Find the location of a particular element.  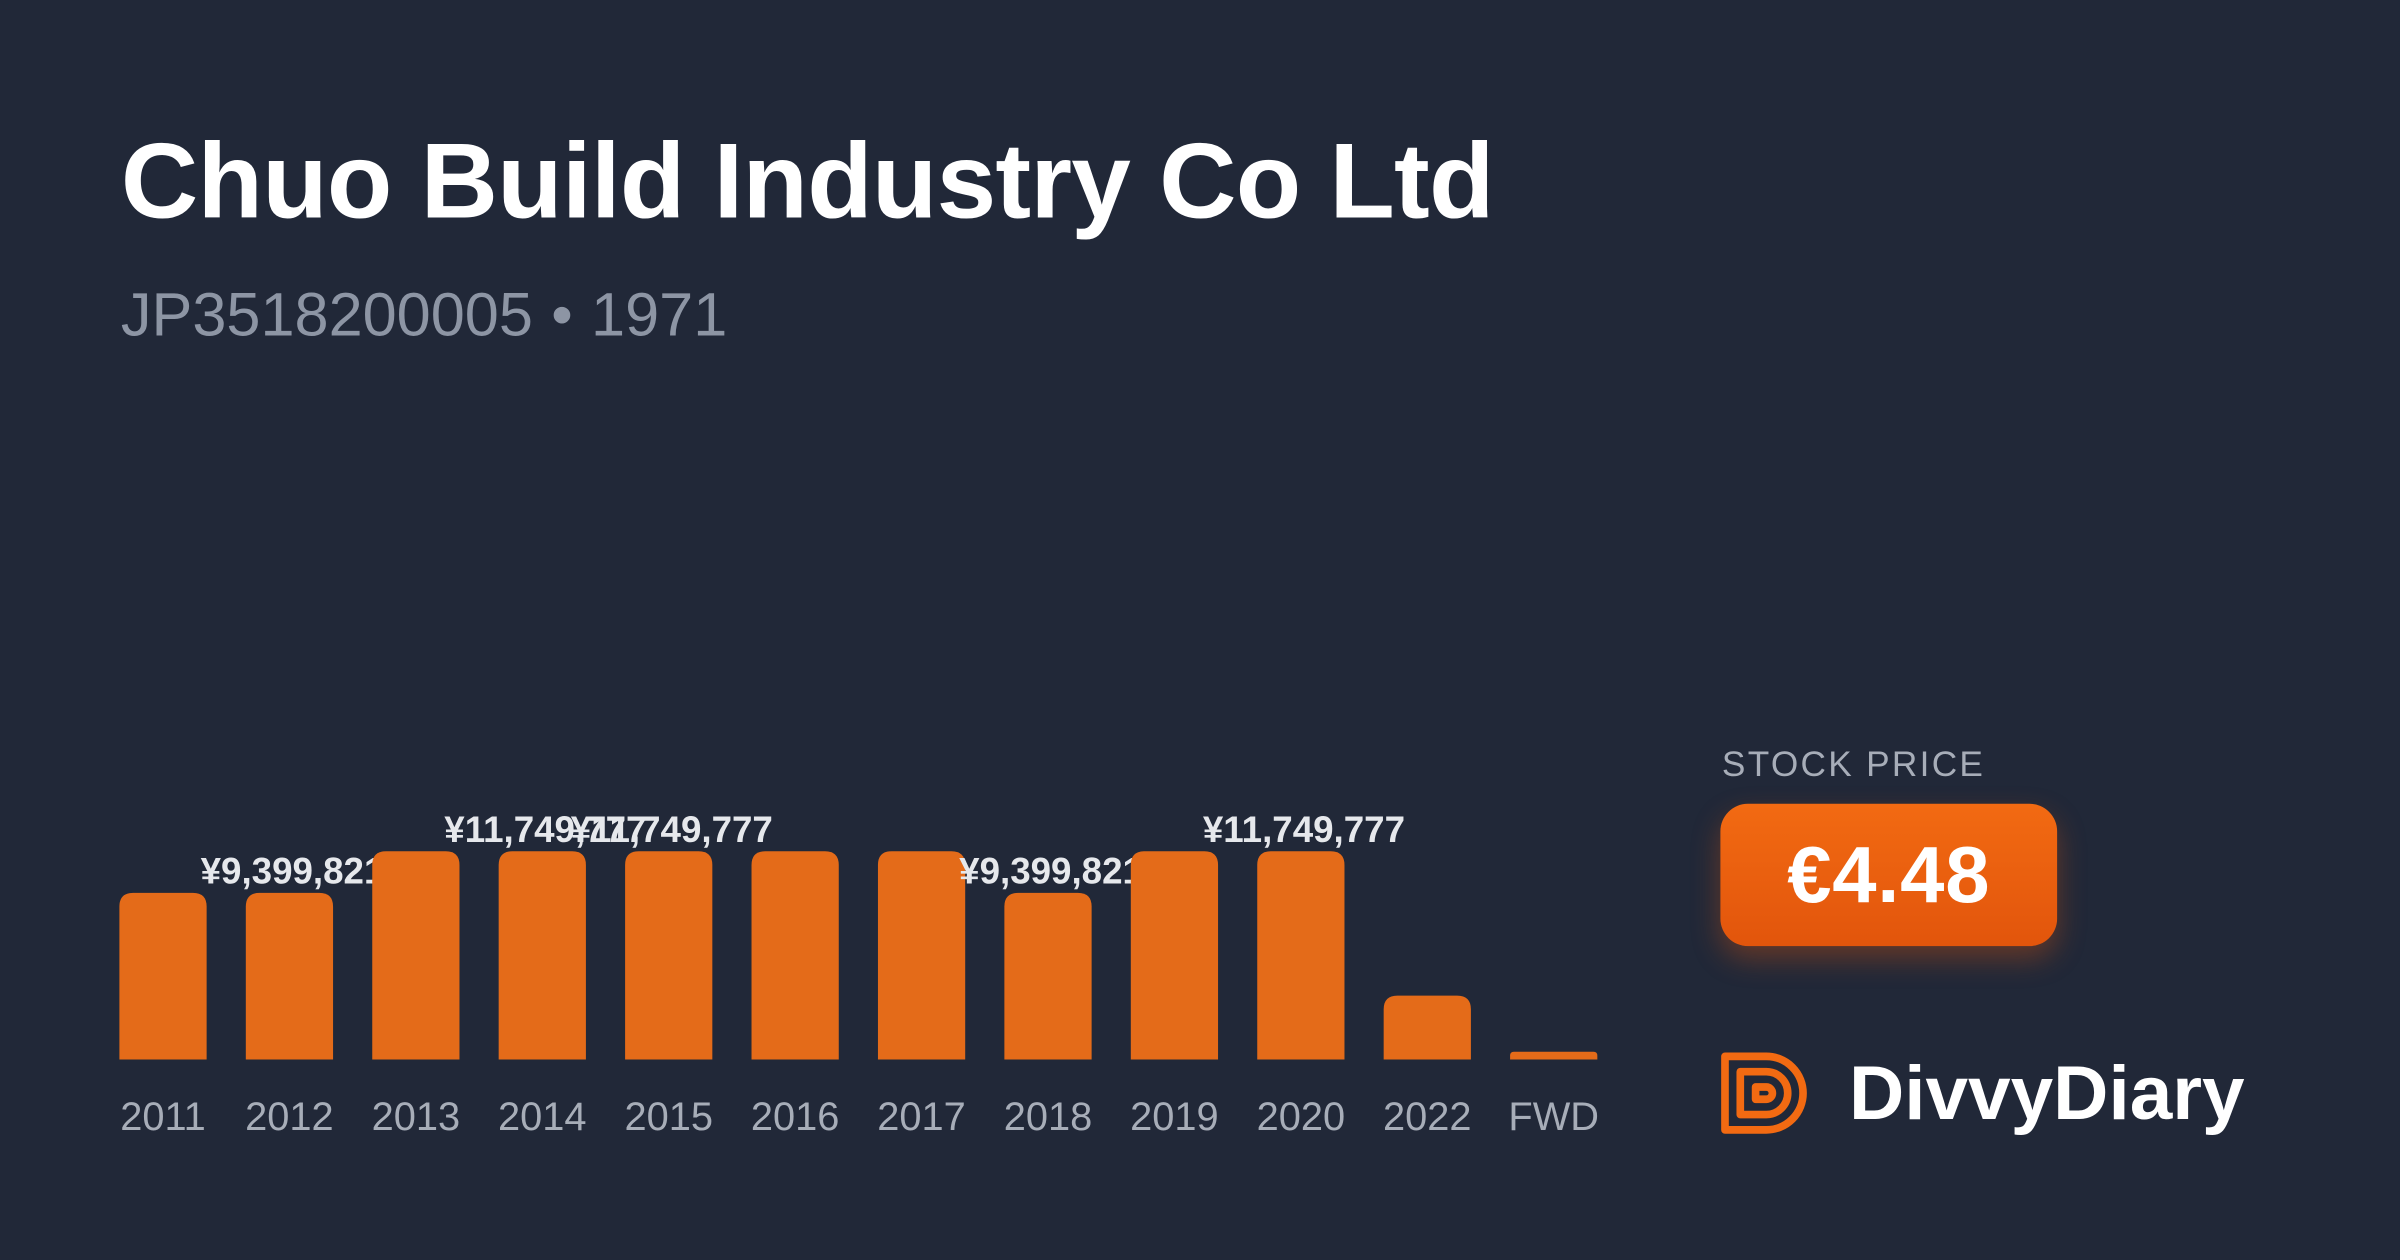

stock-price-badge: €4.48 is located at coordinates (1889, 875).